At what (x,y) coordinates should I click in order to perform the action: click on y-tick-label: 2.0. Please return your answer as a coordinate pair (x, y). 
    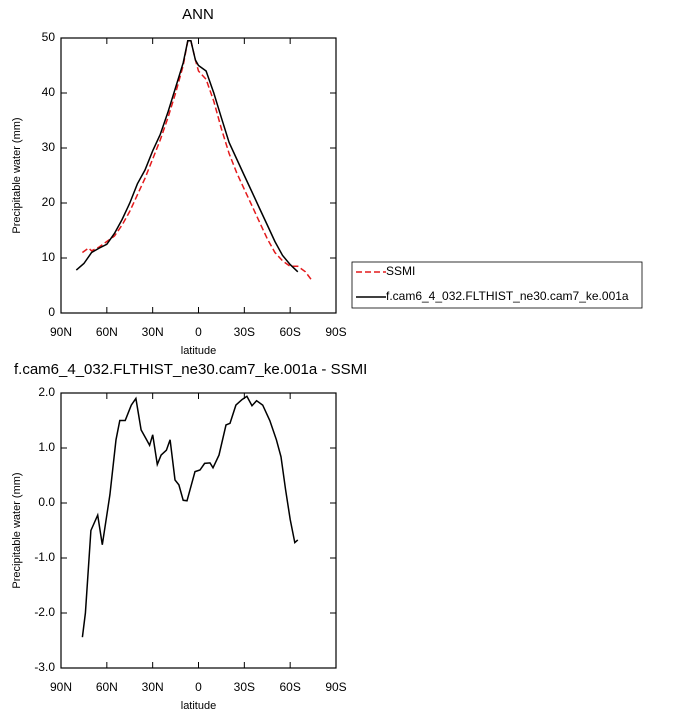
    Looking at the image, I should click on (46, 392).